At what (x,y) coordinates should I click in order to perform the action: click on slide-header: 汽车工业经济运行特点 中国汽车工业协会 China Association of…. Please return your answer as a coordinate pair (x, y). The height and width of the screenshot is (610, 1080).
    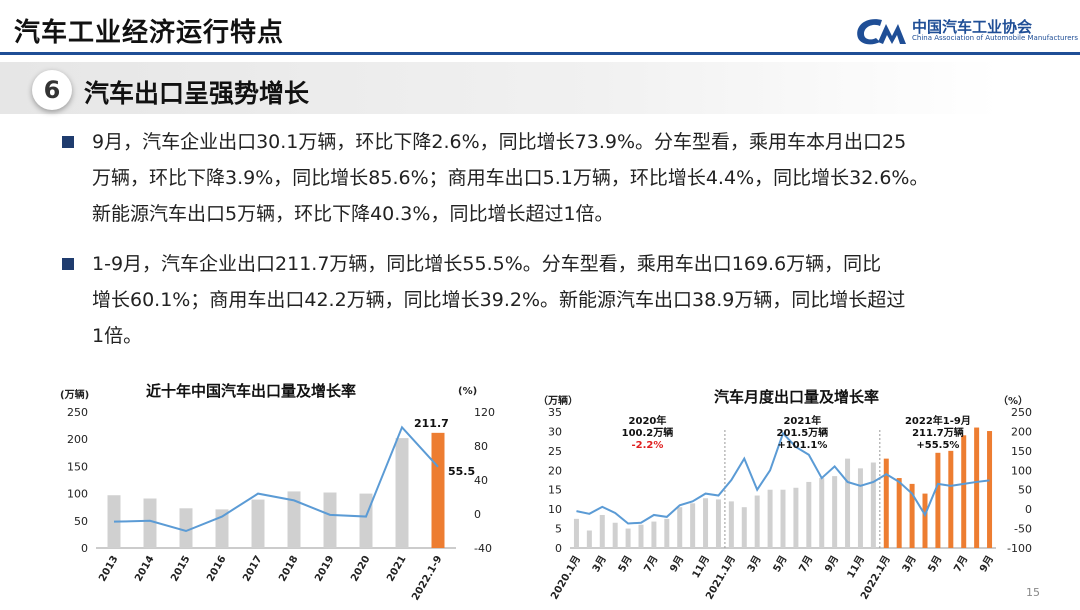
    Looking at the image, I should click on (540, 31).